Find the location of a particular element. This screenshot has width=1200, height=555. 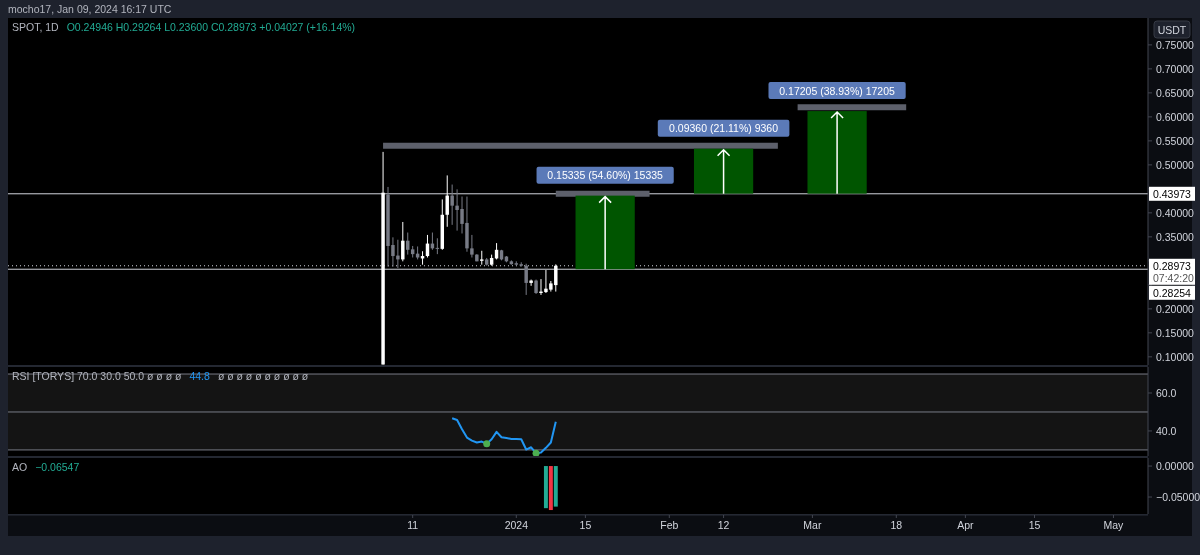

chart-subtitle: −0.06547 is located at coordinates (57, 467).